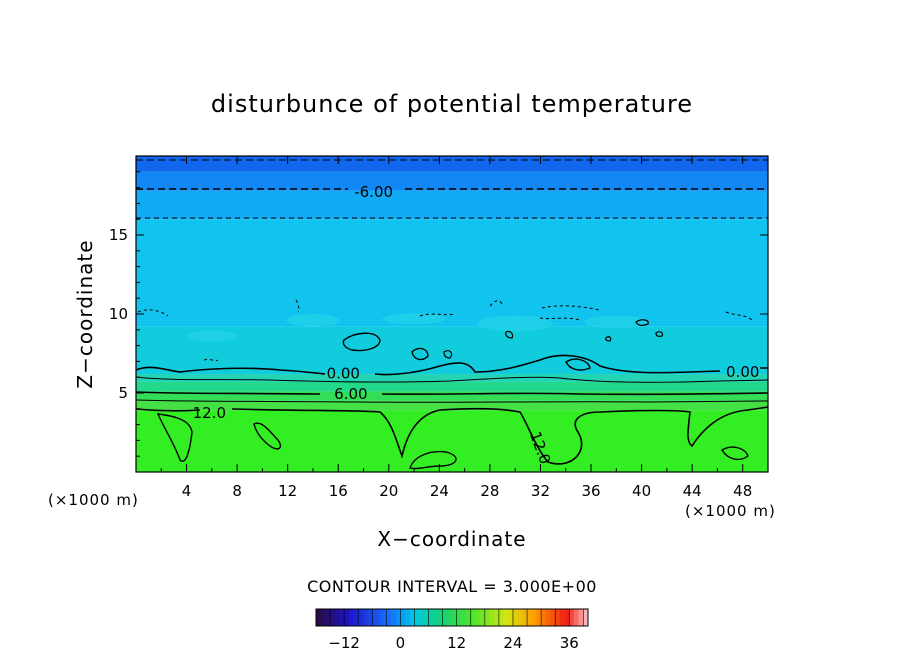 This screenshot has height=654, width=904. I want to click on colorbar-tick-labels: −12 0 12 24 36, so click(453, 643).